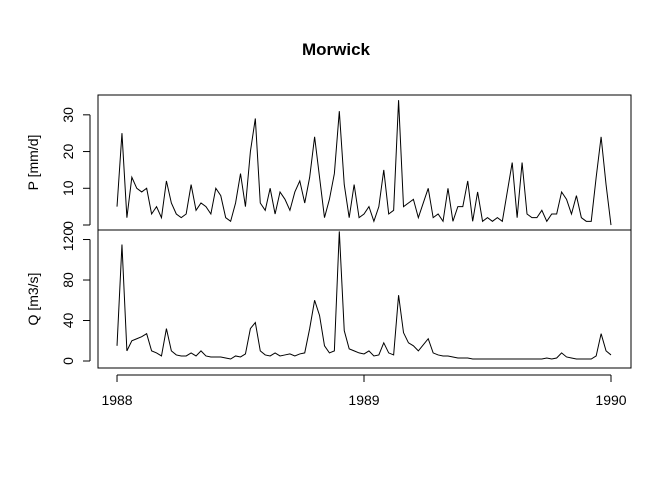 Image resolution: width=672 pixels, height=485 pixels. Describe the element at coordinates (68, 240) in the screenshot. I see `y-tick-label: 120` at that location.